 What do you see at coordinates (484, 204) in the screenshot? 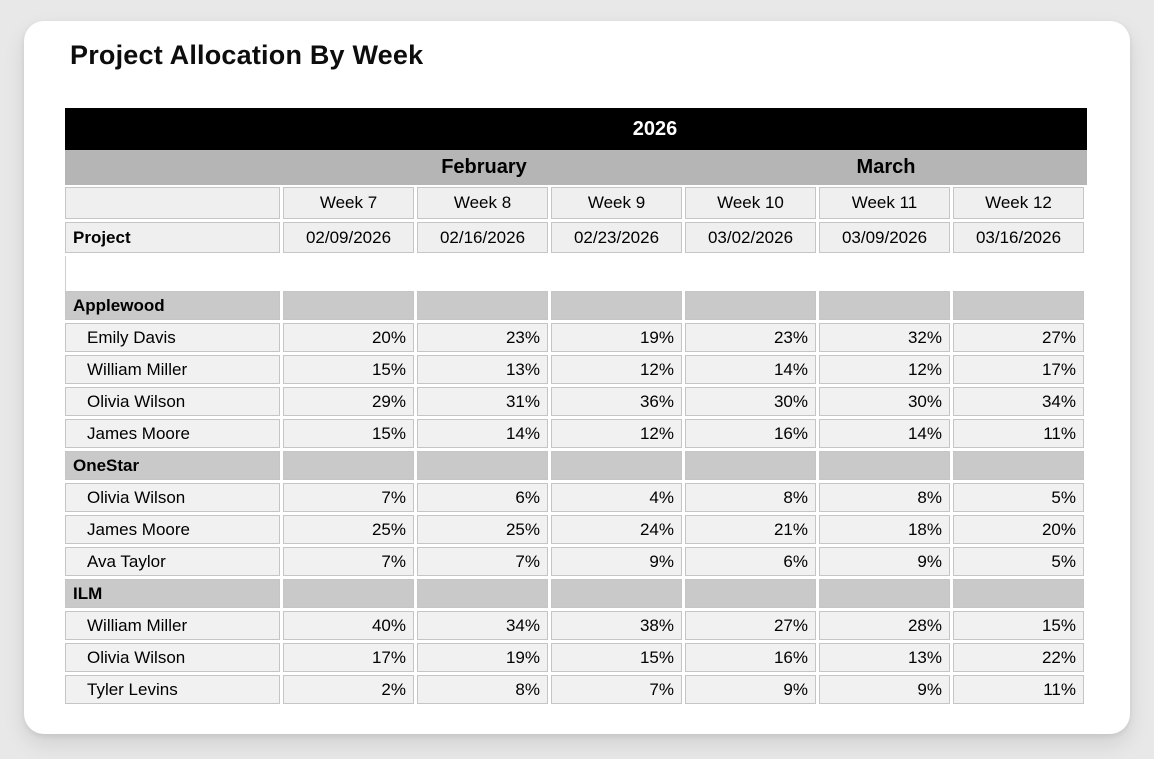
I see `week-header-cell: Week 8` at bounding box center [484, 204].